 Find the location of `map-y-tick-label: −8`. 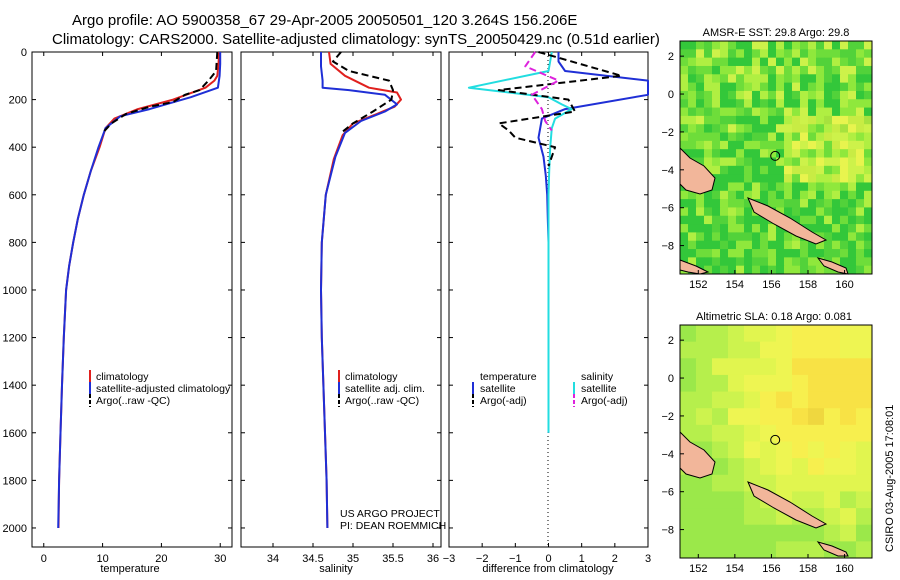

map-y-tick-label: −8 is located at coordinates (667, 247).